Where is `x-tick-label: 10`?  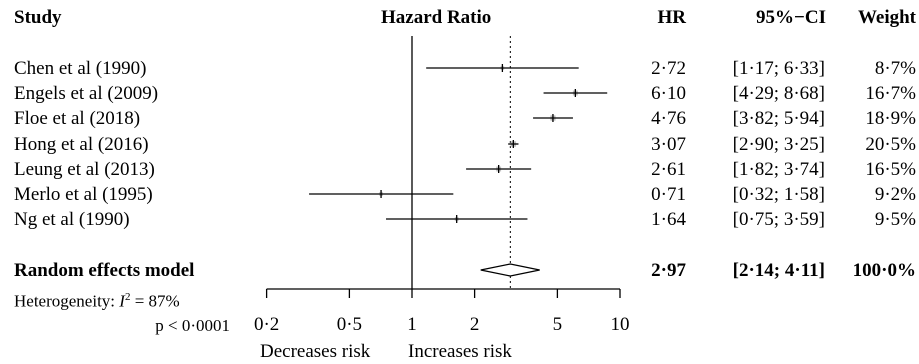
x-tick-label: 10 is located at coordinates (620, 324).